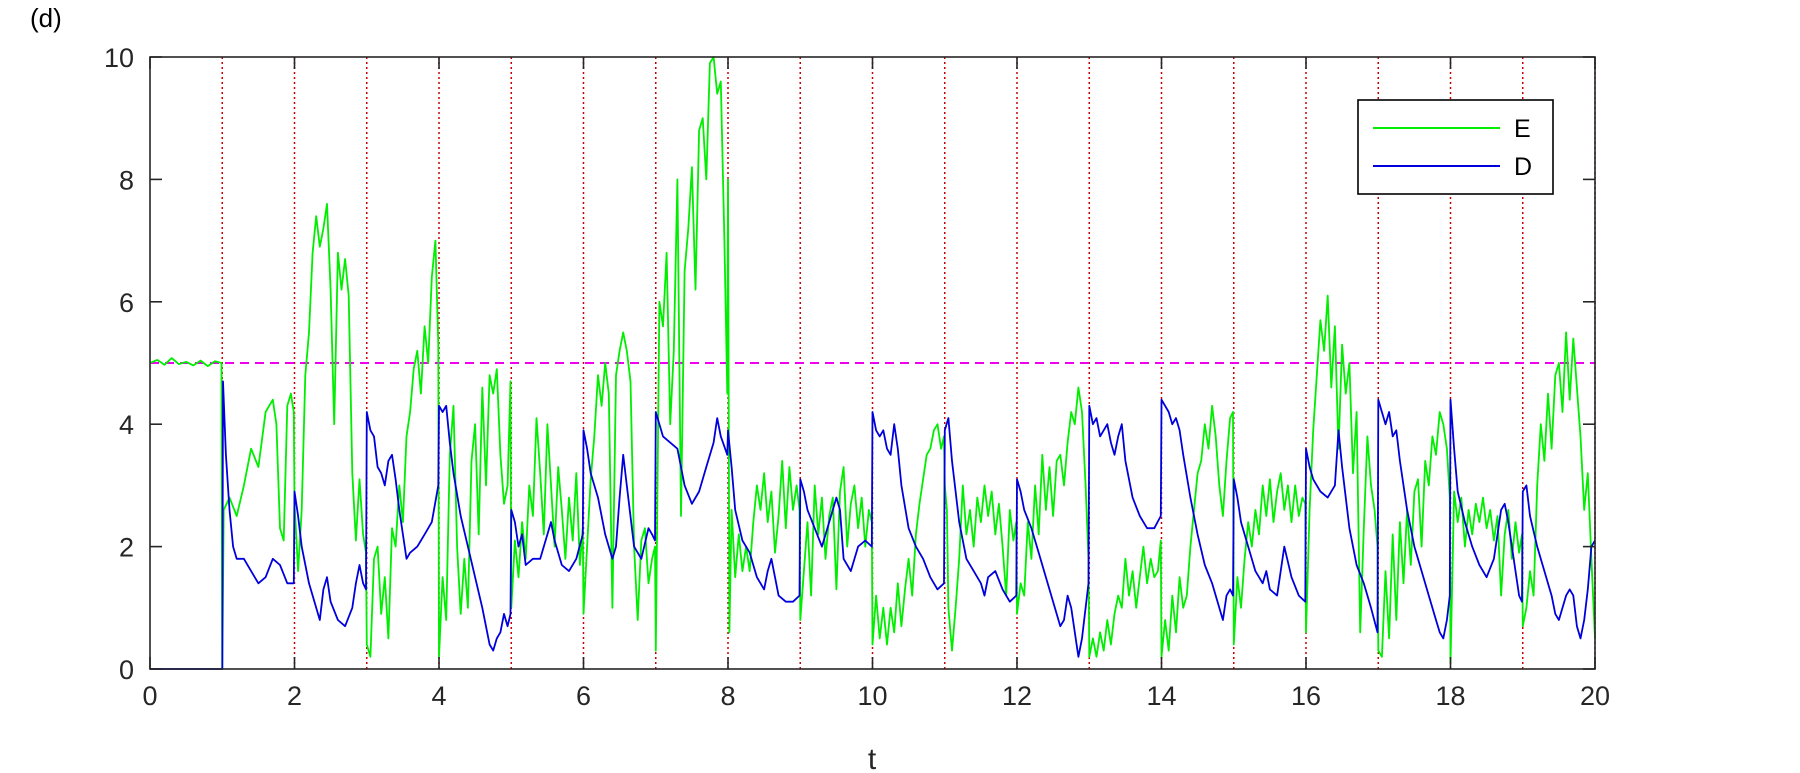 The width and height of the screenshot is (1800, 773). Describe the element at coordinates (119, 58) in the screenshot. I see `y-tick-label-10: 10` at that location.